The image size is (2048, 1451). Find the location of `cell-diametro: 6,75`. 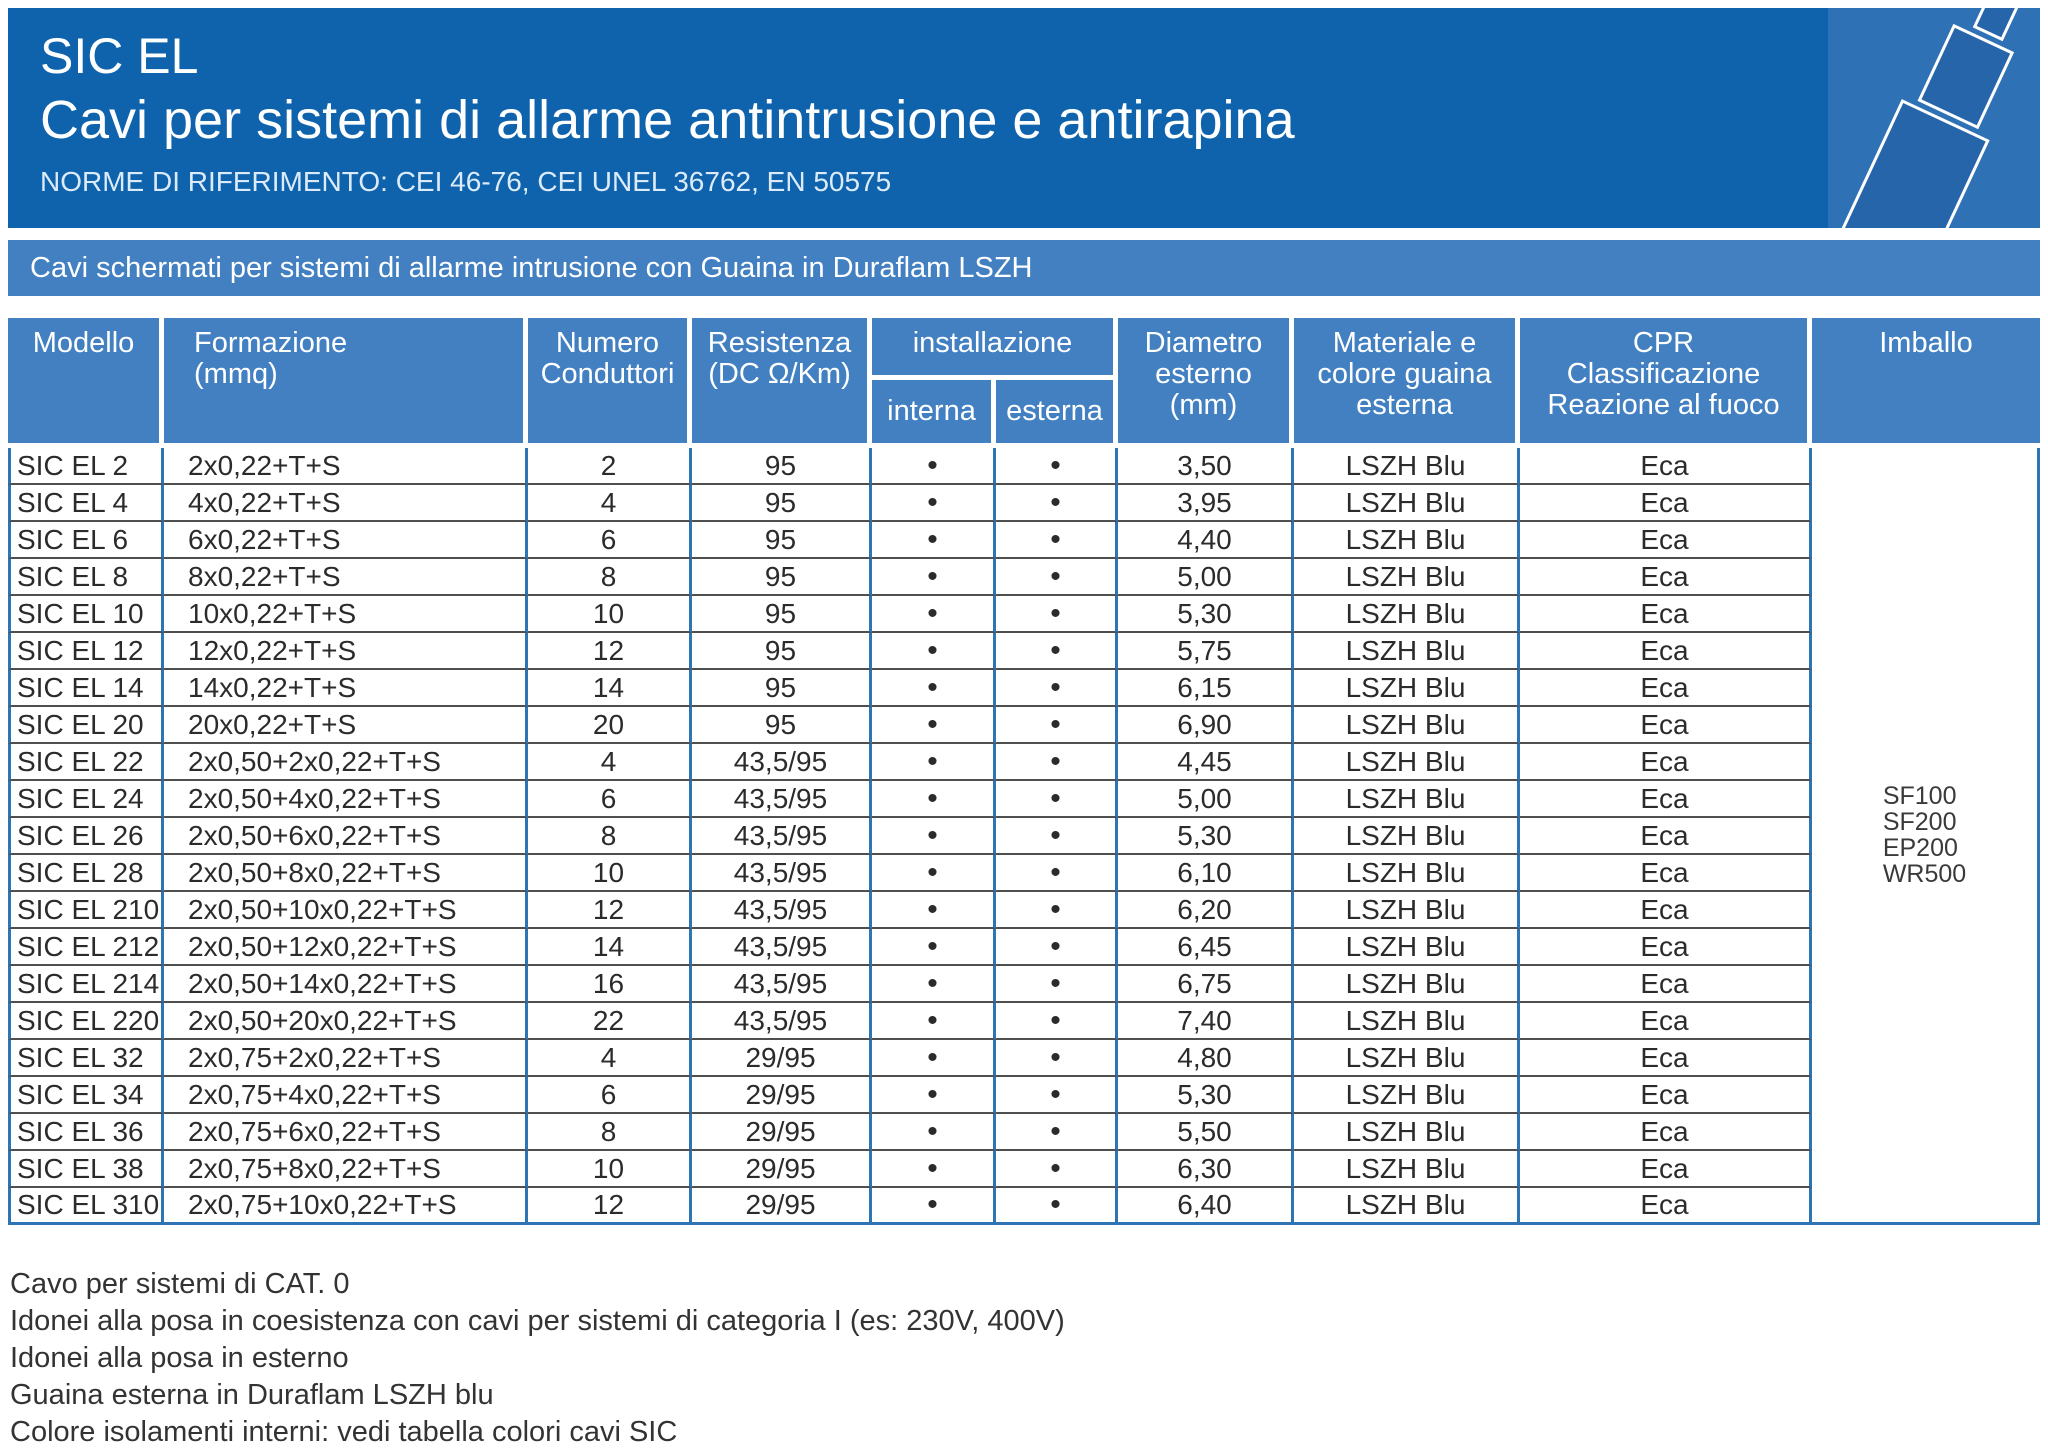

cell-diametro: 6,75 is located at coordinates (1206, 984).